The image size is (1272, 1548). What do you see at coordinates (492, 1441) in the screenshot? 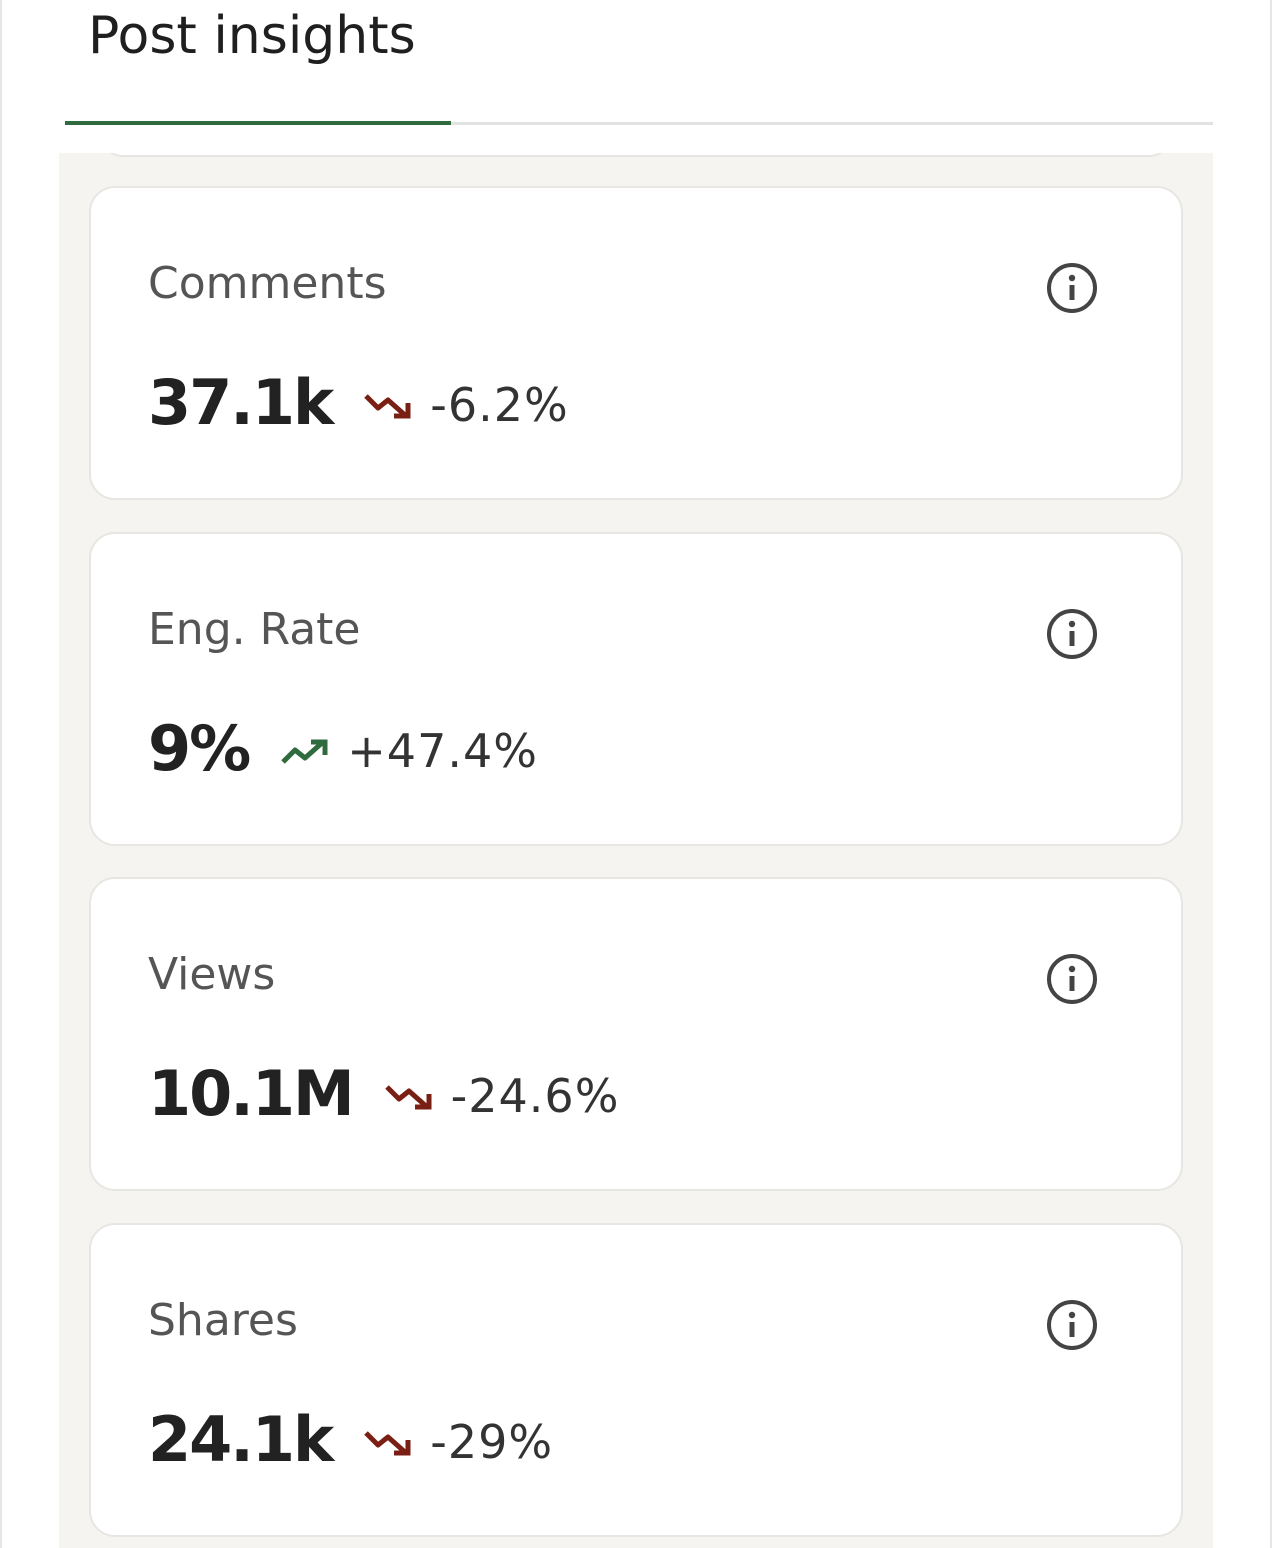
I see `metric-change: -29%` at bounding box center [492, 1441].